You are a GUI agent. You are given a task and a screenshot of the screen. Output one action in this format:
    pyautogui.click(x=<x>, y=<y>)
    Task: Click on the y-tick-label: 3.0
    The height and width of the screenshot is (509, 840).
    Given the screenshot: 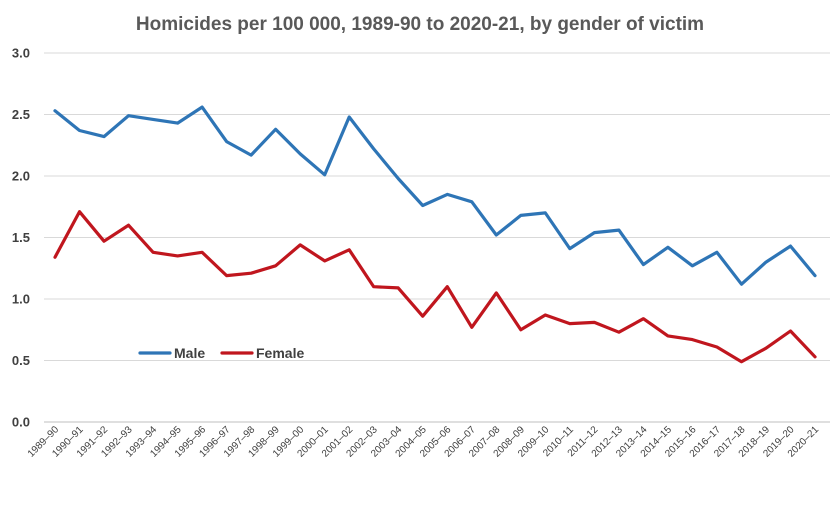 What is the action you would take?
    pyautogui.click(x=21, y=53)
    